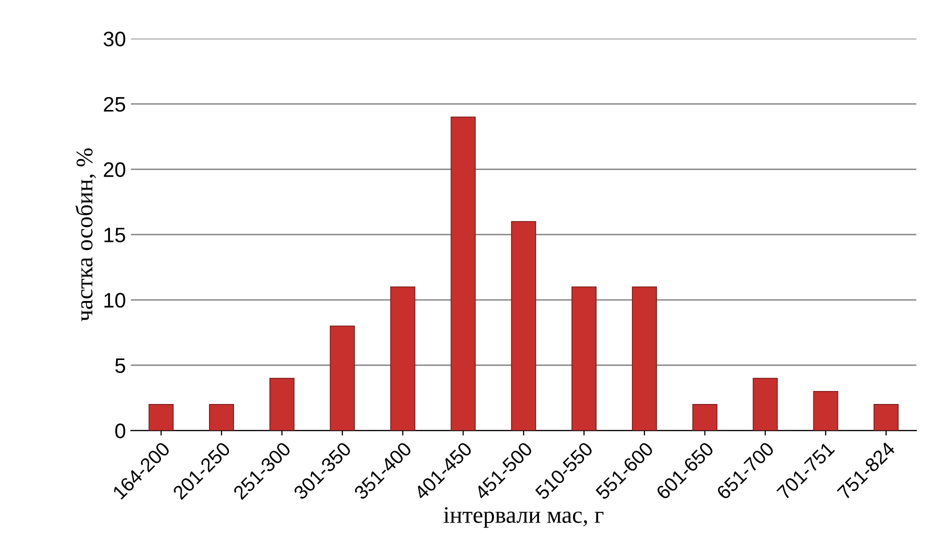 The image size is (935, 552). What do you see at coordinates (115, 104) in the screenshot?
I see `y-tick-label: 25` at bounding box center [115, 104].